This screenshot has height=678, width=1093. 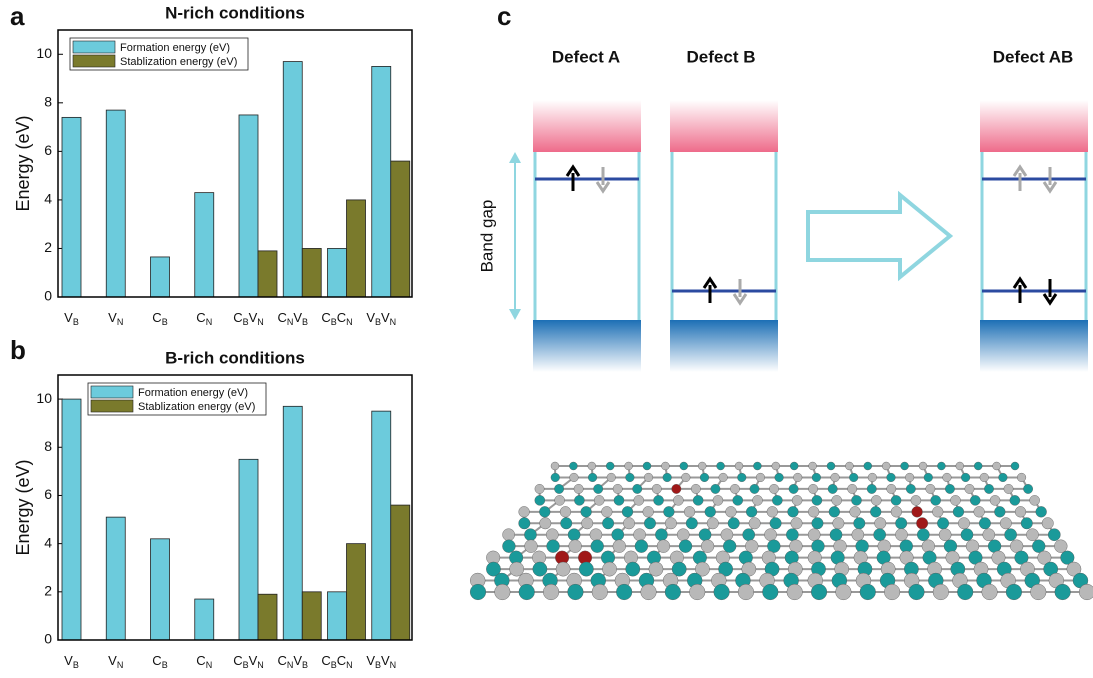 I want to click on y-axis-label: Energy (eV), so click(x=23, y=507).